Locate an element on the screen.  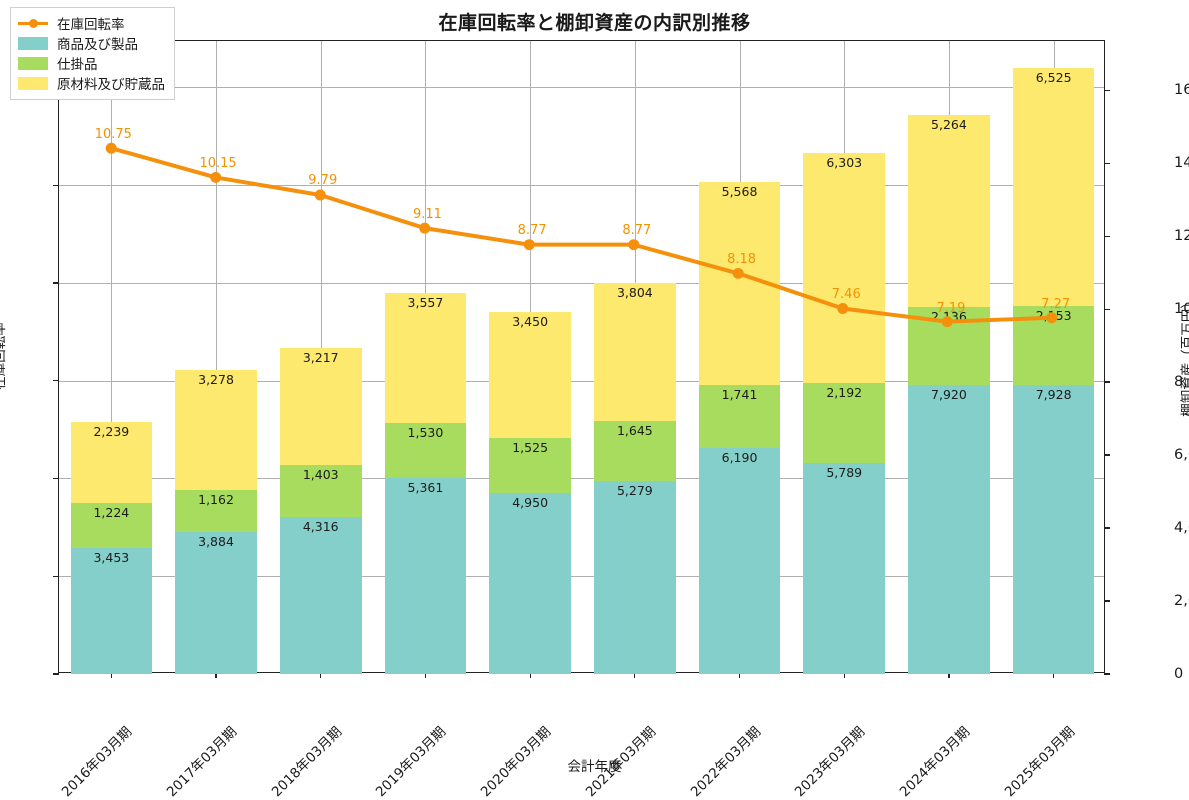
legend-item: 在庫回転率 is located at coordinates (91, 23).